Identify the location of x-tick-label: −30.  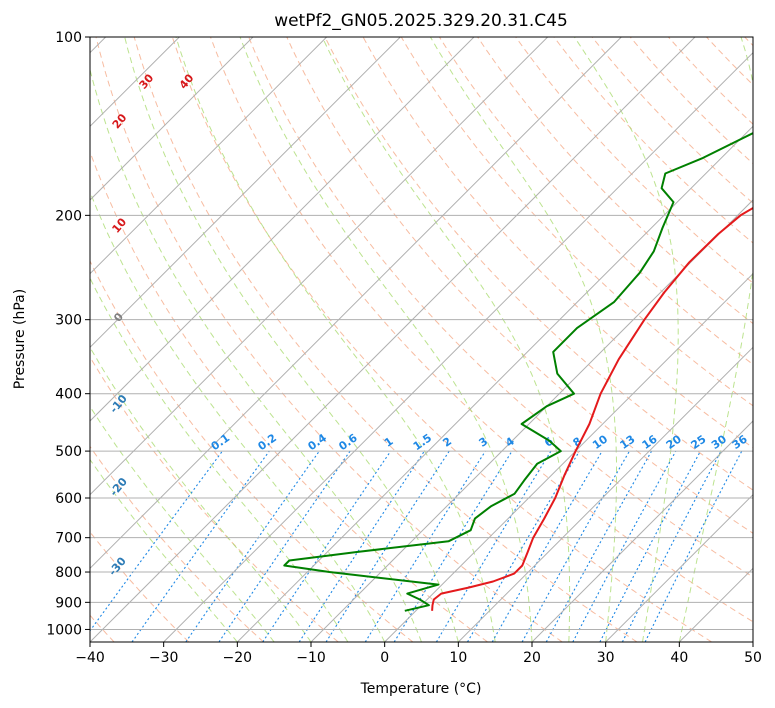
(164, 658).